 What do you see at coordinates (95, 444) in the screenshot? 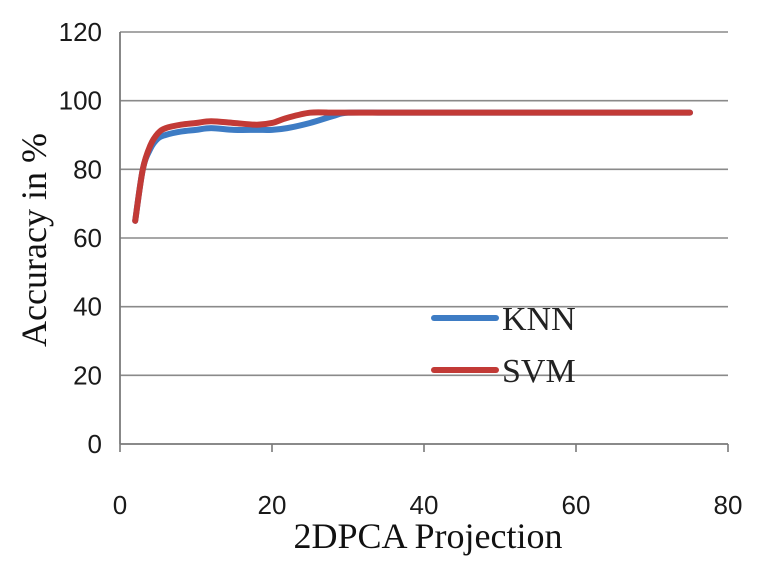
I see `y-tick-label: 0` at bounding box center [95, 444].